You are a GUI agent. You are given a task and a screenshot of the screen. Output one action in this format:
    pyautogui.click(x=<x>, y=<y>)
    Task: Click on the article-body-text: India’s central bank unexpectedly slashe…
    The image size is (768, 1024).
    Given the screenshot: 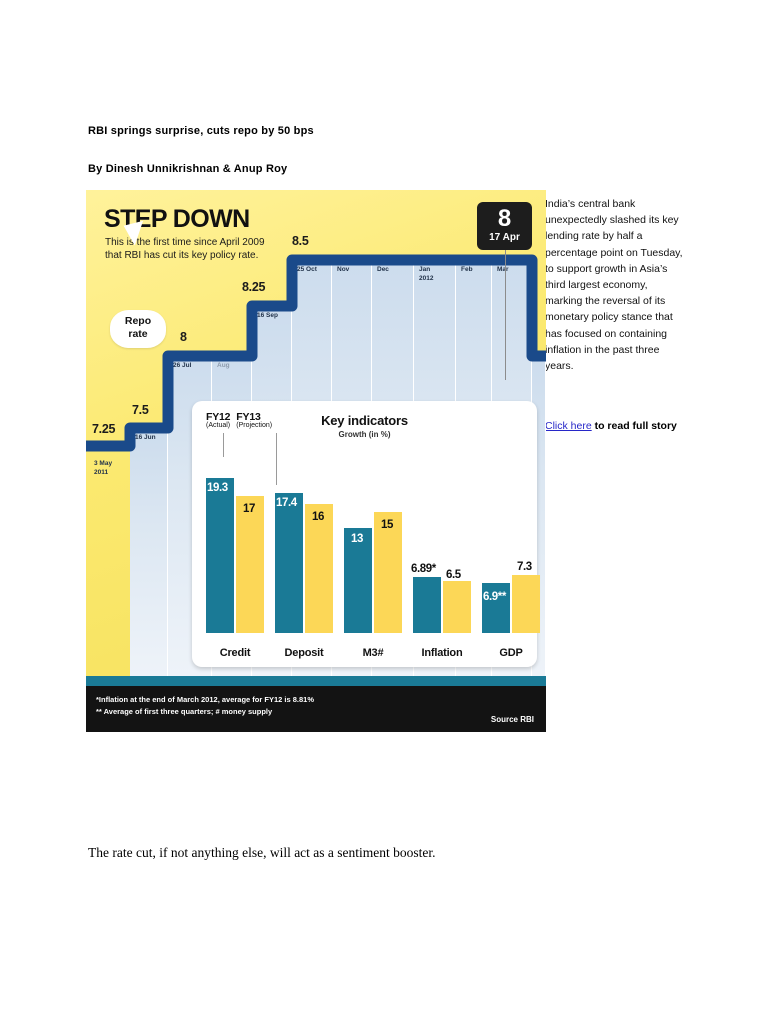 What is the action you would take?
    pyautogui.click(x=614, y=285)
    